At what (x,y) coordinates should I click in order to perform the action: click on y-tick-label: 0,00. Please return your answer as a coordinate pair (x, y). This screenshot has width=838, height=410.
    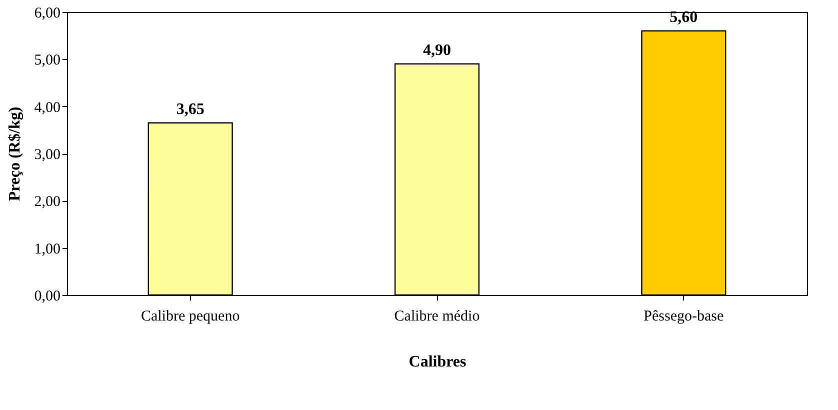
    Looking at the image, I should click on (47, 296).